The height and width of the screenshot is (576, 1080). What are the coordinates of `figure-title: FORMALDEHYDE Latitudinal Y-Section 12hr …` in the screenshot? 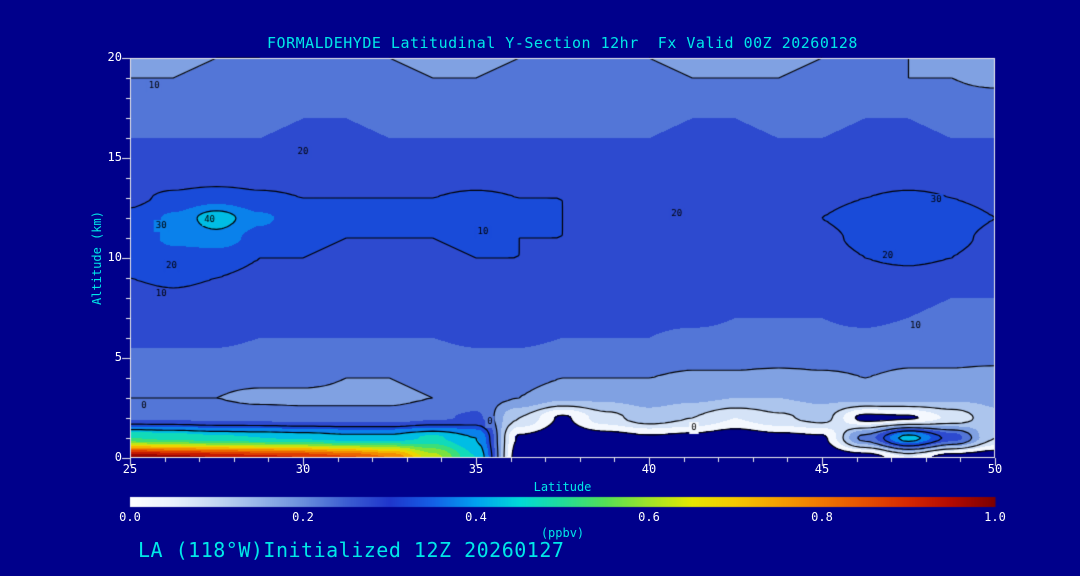 It's located at (562, 43).